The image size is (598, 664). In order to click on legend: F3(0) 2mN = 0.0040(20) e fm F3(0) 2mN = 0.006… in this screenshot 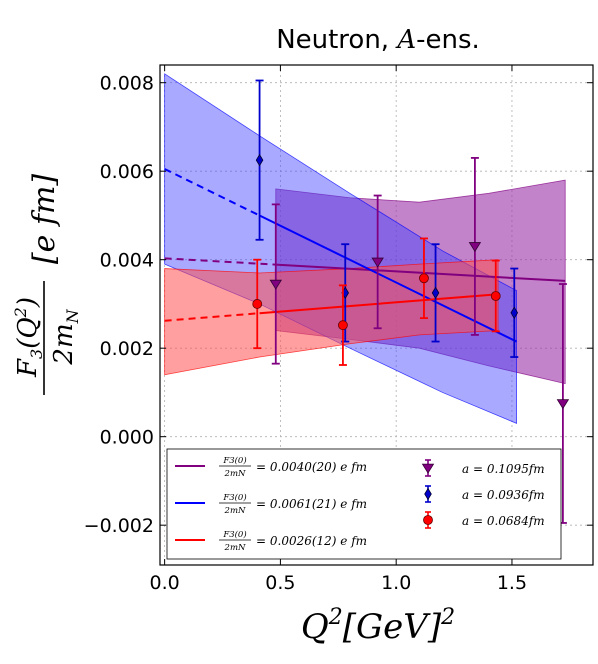, I will do `click(364, 504)`.